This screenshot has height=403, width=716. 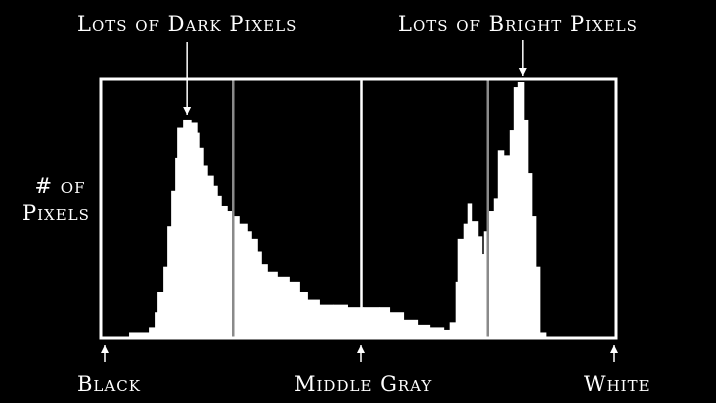 I want to click on label-white: White, so click(x=617, y=384).